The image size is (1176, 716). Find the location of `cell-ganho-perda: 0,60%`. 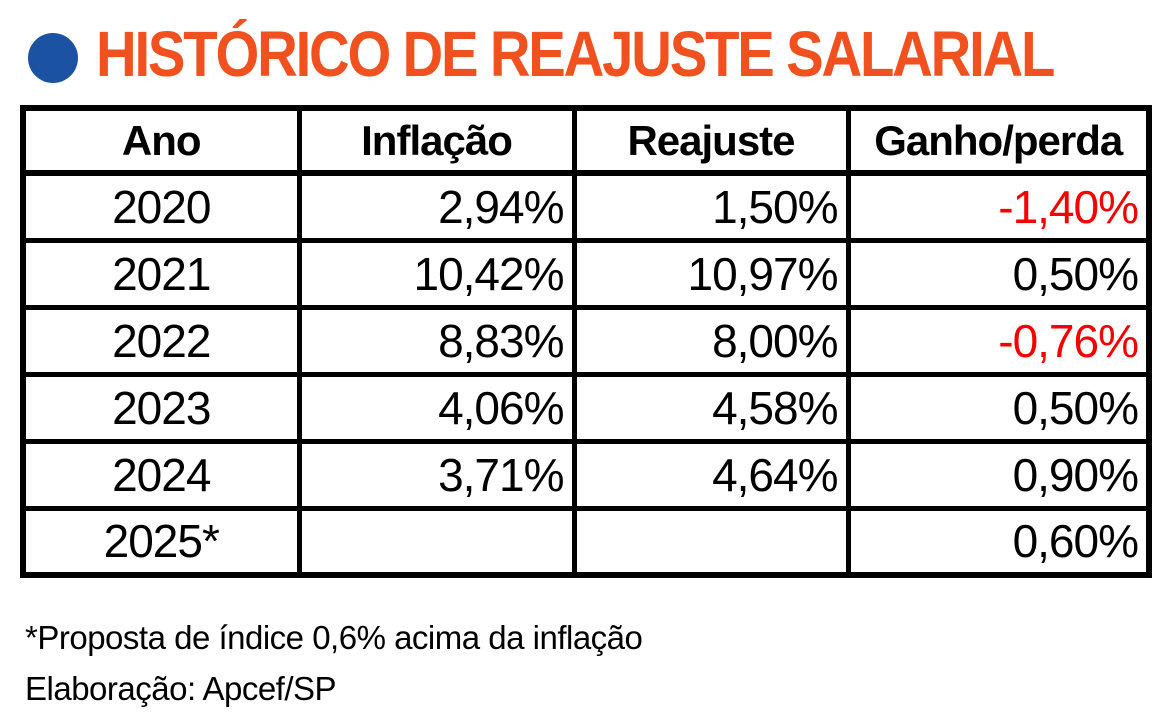

cell-ganho-perda: 0,60% is located at coordinates (998, 541).